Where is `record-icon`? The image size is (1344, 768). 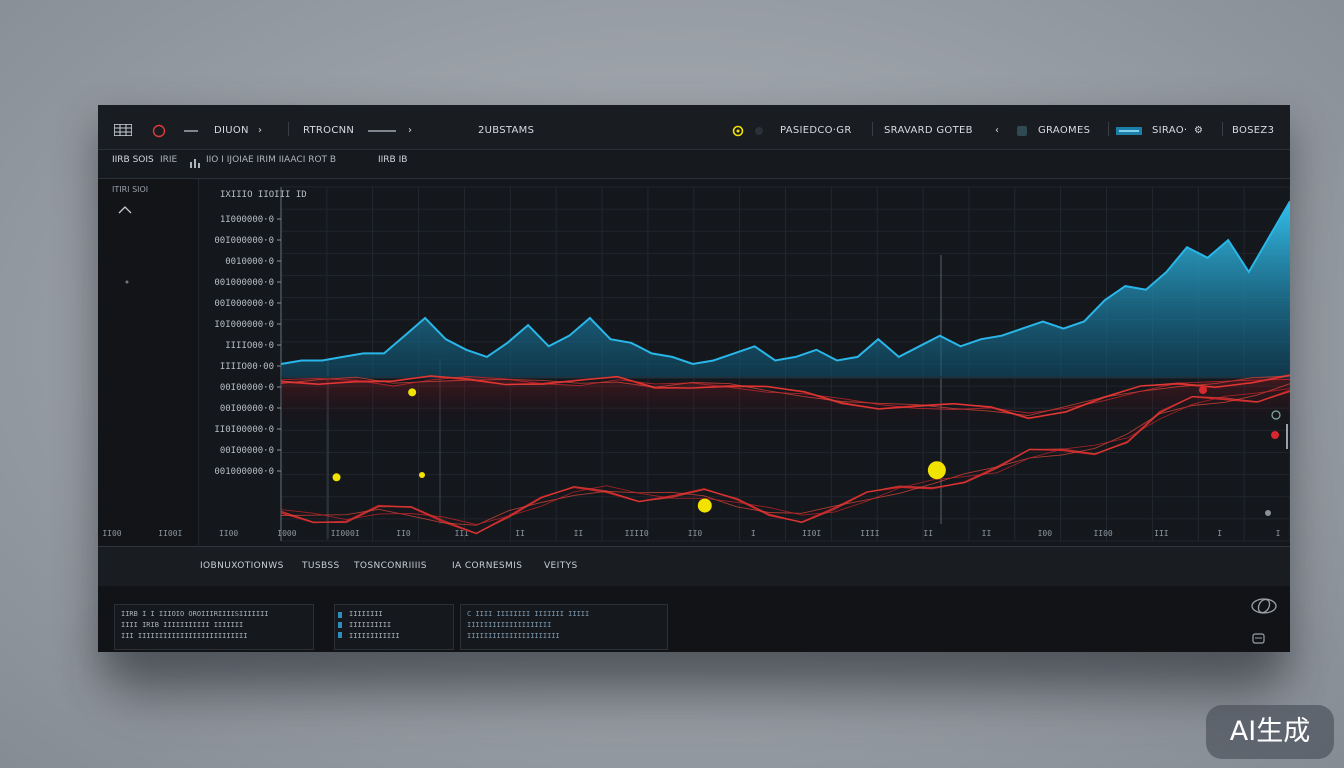
record-icon is located at coordinates (159, 131).